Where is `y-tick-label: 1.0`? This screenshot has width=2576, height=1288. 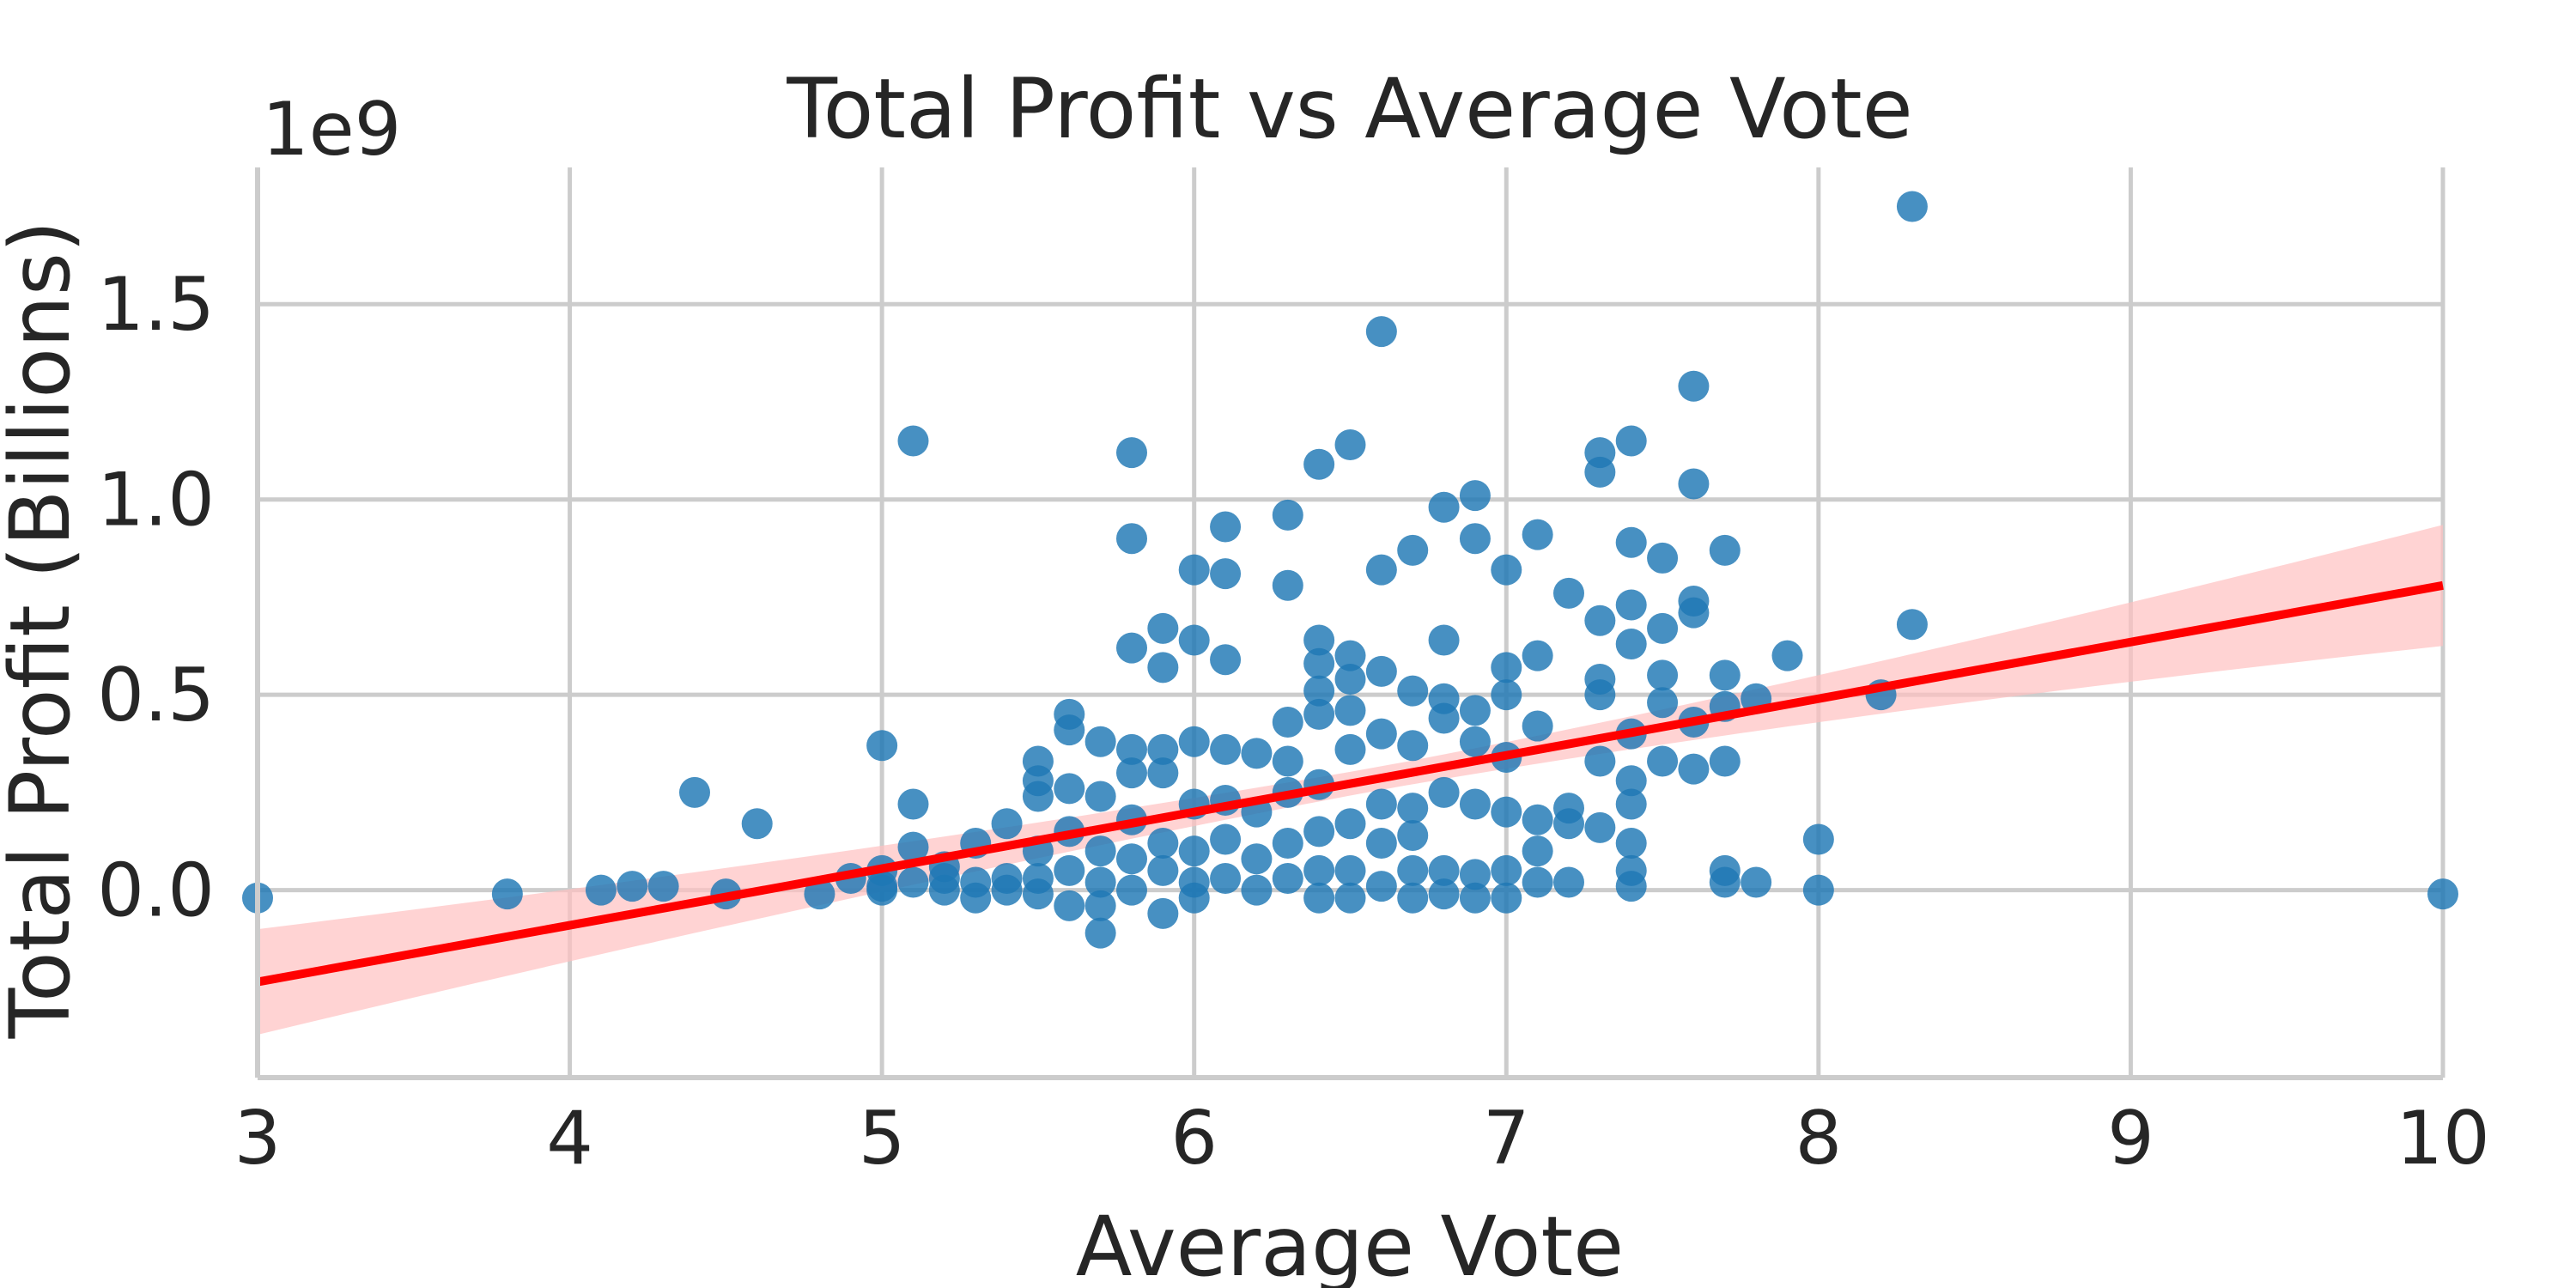
y-tick-label: 1.0 is located at coordinates (156, 501).